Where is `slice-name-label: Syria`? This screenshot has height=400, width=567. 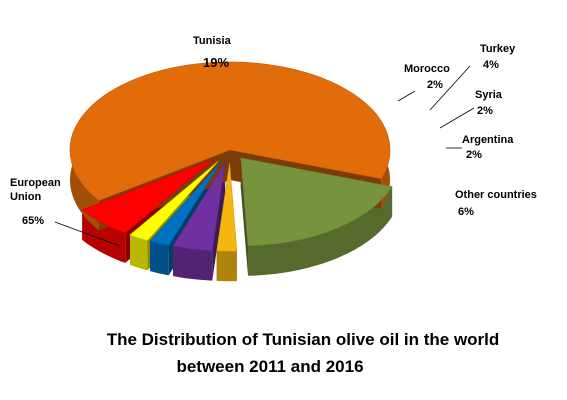
slice-name-label: Syria is located at coordinates (489, 95).